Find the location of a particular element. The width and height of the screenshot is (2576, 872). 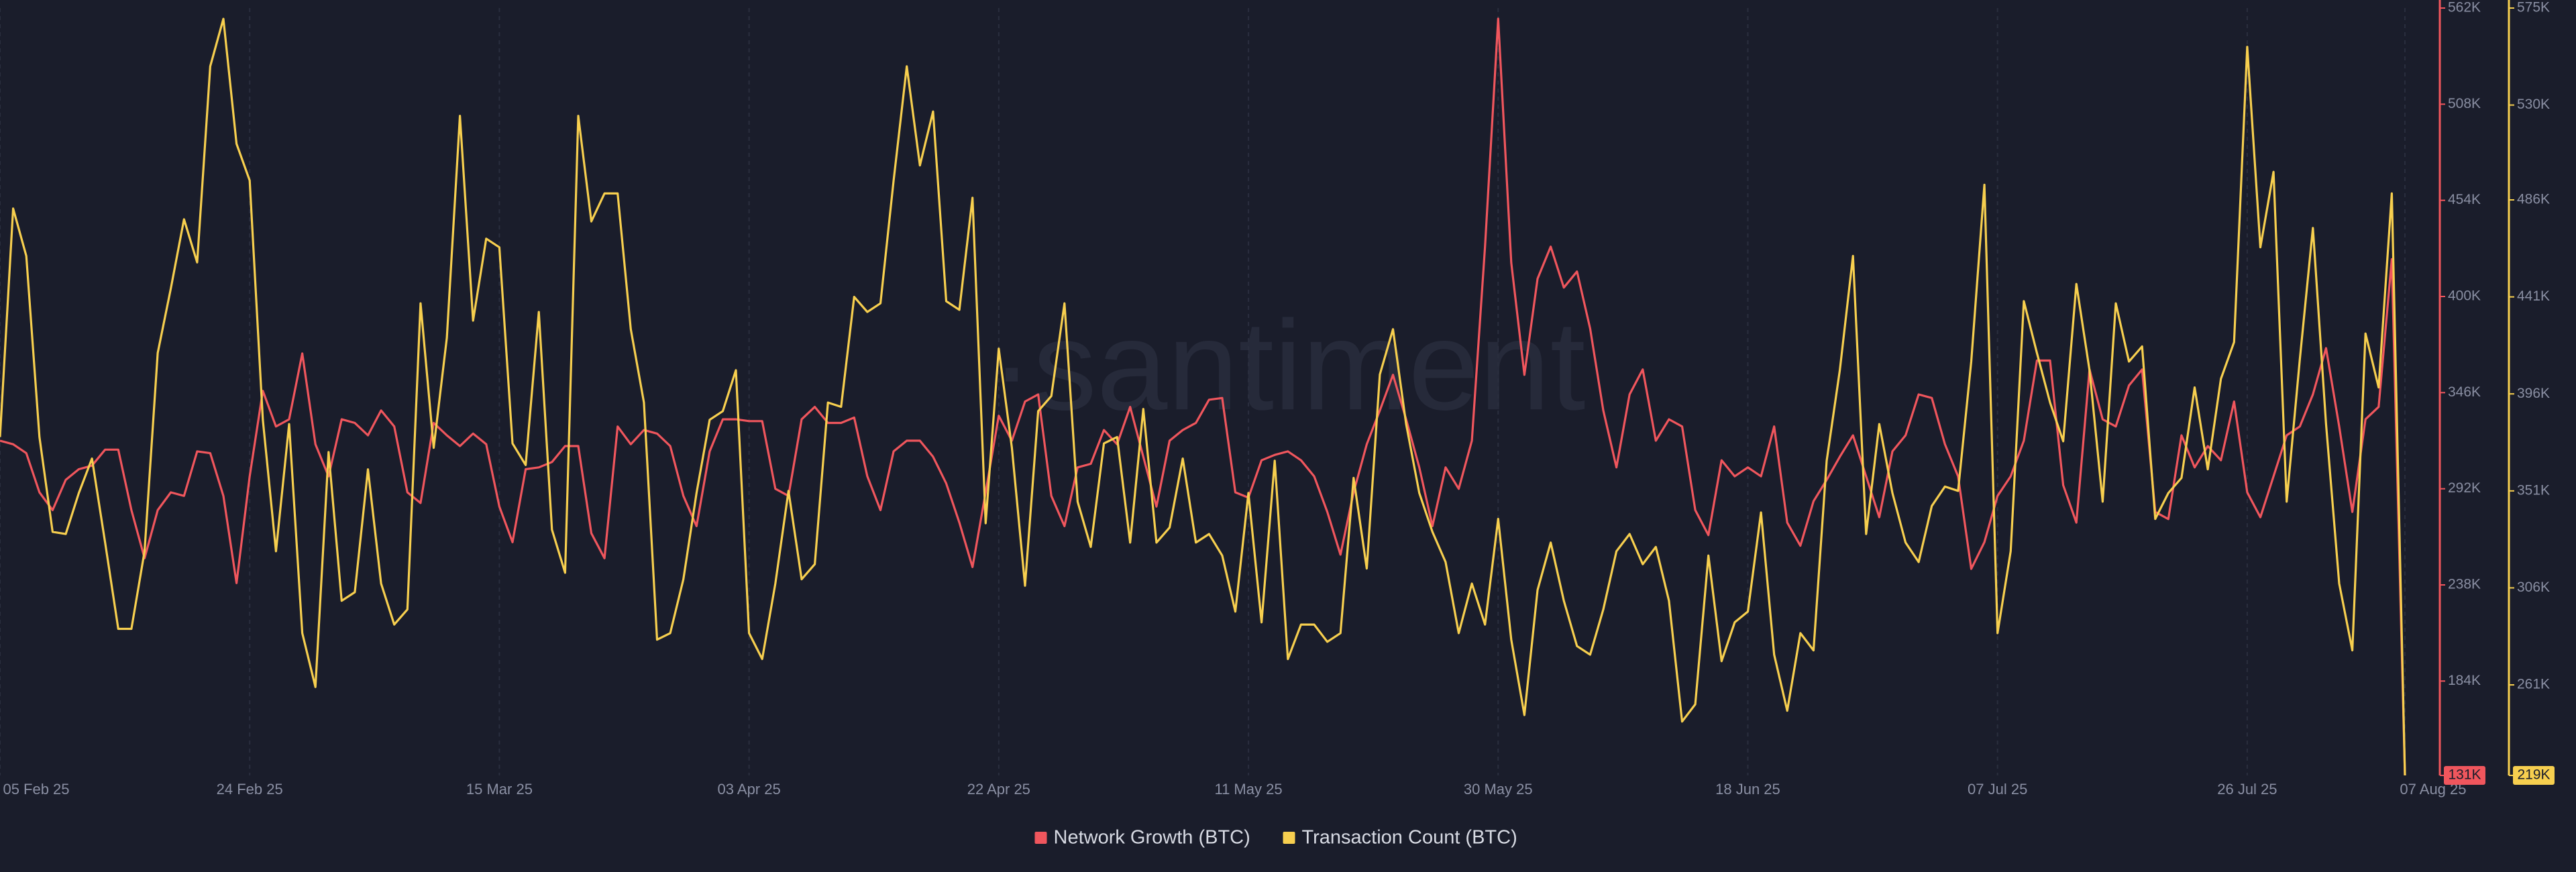

y-tick-label: 400K is located at coordinates (2464, 296).